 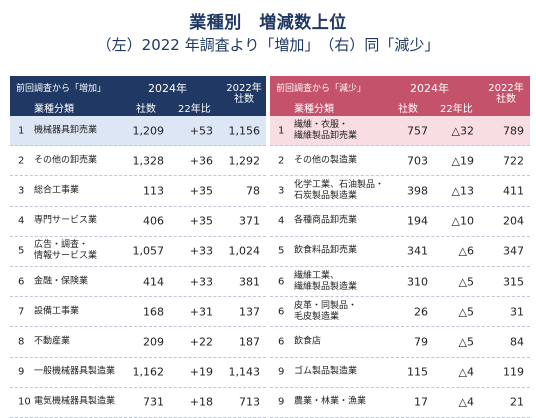 What do you see at coordinates (153, 221) in the screenshot?
I see `count-cell: 406` at bounding box center [153, 221].